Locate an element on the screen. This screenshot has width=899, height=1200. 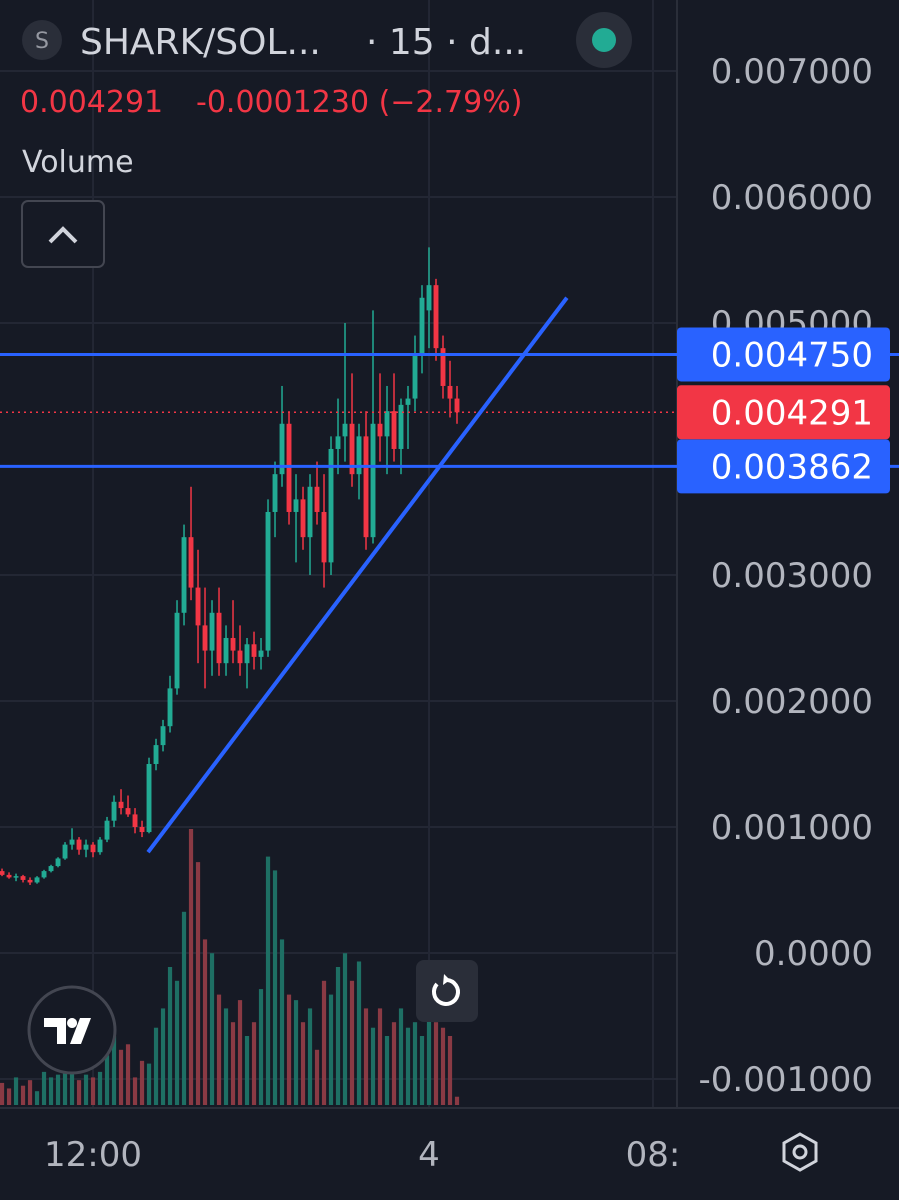
price-label: 0.004750 is located at coordinates (792, 355).